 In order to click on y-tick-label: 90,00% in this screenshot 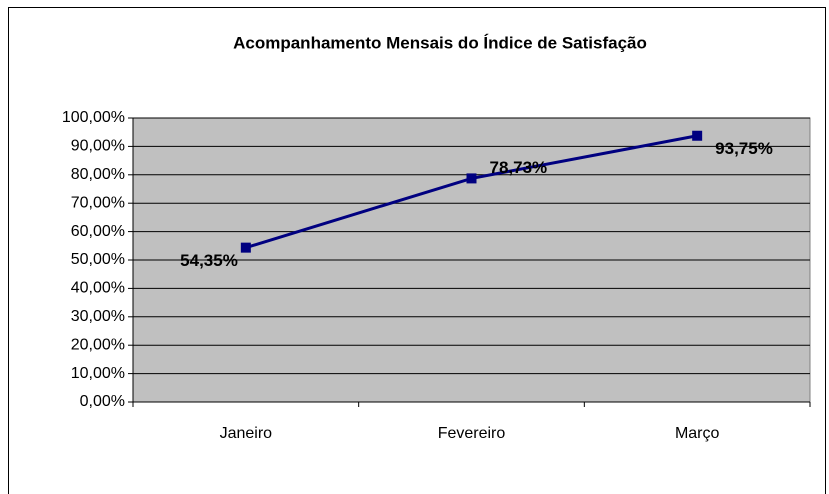, I will do `click(98, 146)`.